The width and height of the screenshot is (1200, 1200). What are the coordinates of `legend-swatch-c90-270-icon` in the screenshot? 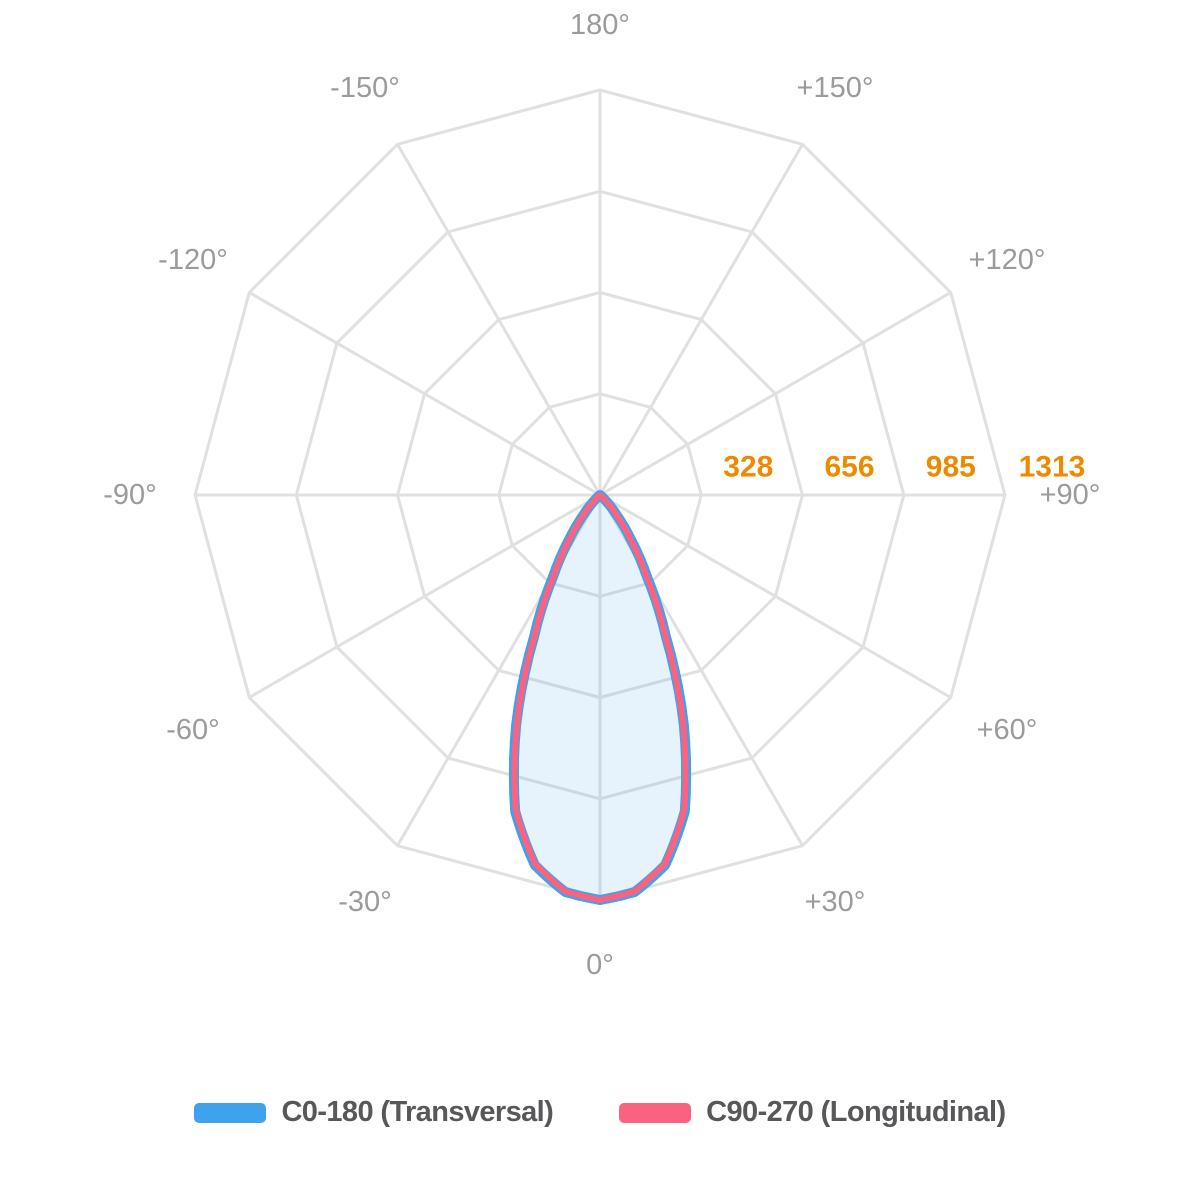 It's located at (655, 1112).